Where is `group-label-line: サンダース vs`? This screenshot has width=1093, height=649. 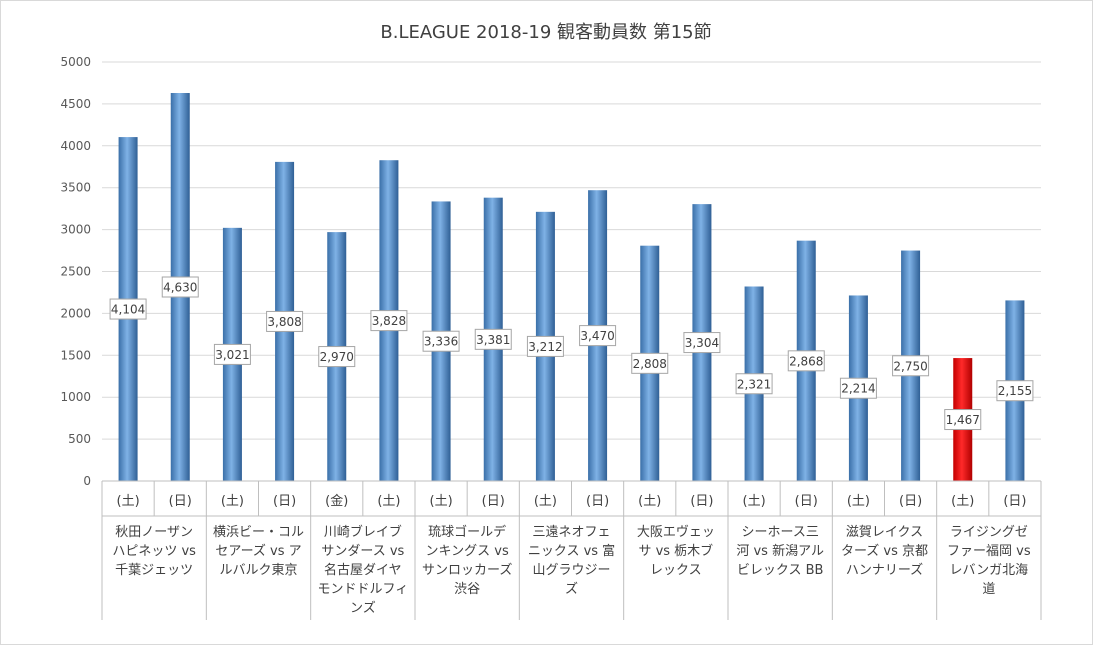 group-label-line: サンダース vs is located at coordinates (362, 551).